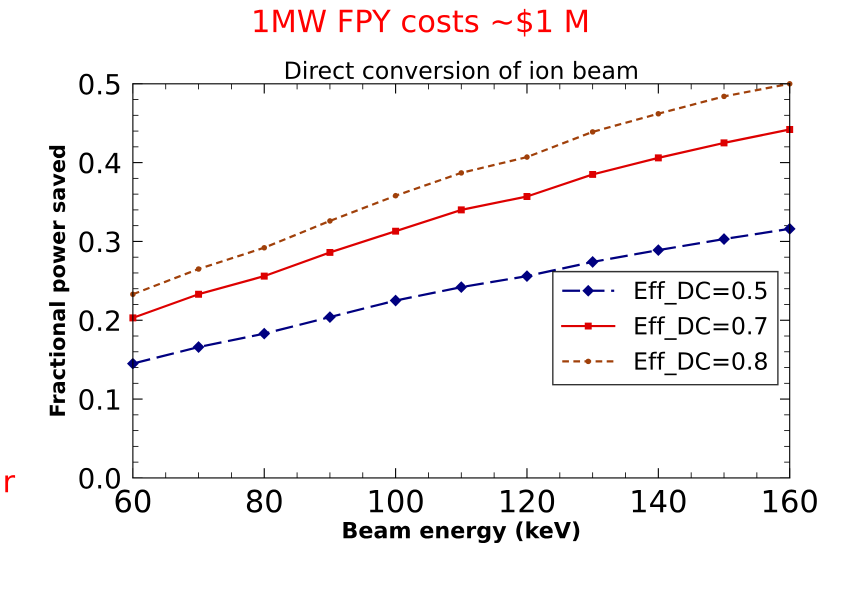  What do you see at coordinates (527, 501) in the screenshot?
I see `x-tick-label: 120` at bounding box center [527, 501].